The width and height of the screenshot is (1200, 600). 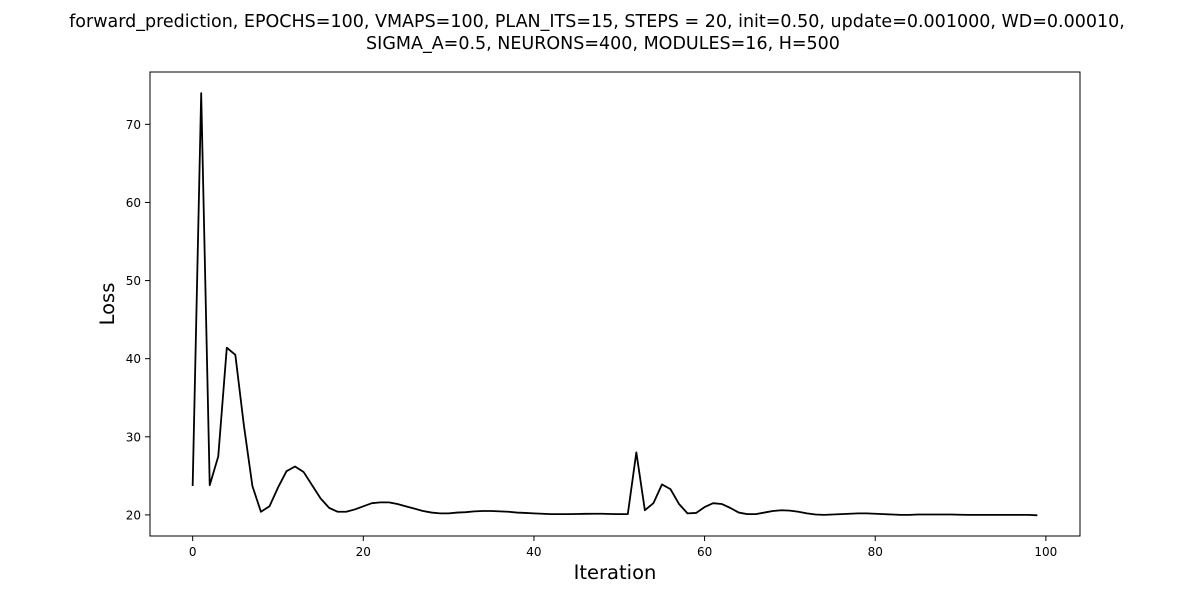 I want to click on x-tick-label: 20, so click(x=363, y=552).